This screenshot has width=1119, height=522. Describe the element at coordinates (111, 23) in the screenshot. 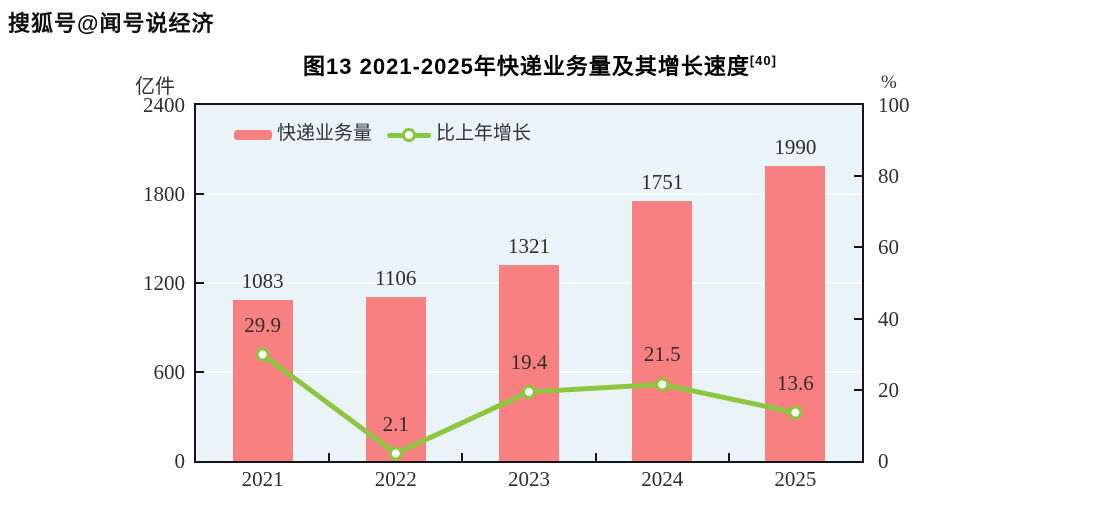

I see `watermark-text: 搜狐号@闻号说经济` at that location.